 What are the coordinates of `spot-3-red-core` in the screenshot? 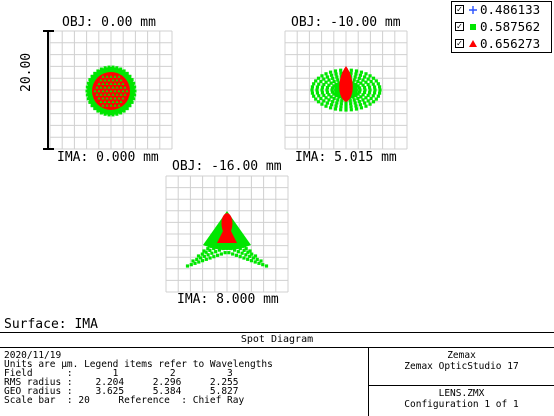 It's located at (227, 228).